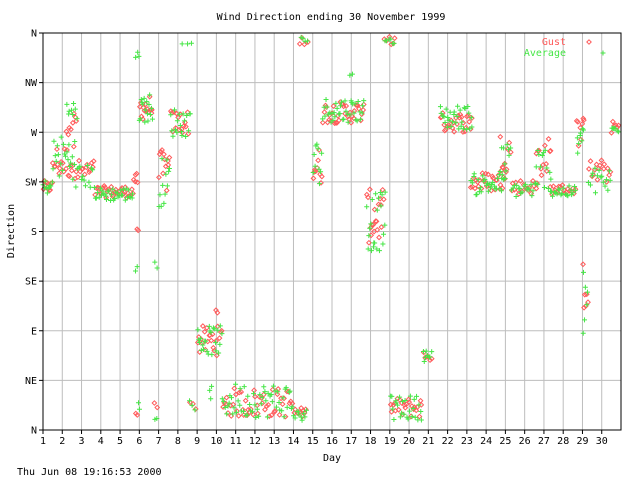 The width and height of the screenshot is (640, 480). I want to click on x-tick-label: 20, so click(409, 441).